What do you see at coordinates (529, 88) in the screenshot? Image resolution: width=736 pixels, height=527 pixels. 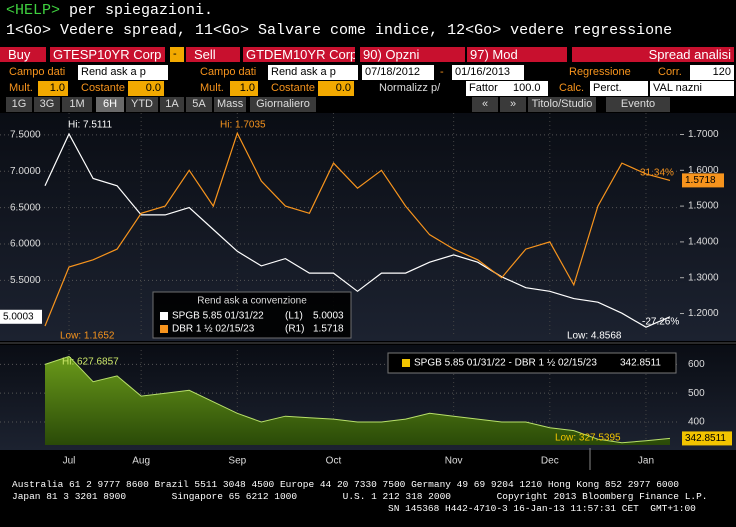 I see `factor-input: 100.0` at bounding box center [529, 88].